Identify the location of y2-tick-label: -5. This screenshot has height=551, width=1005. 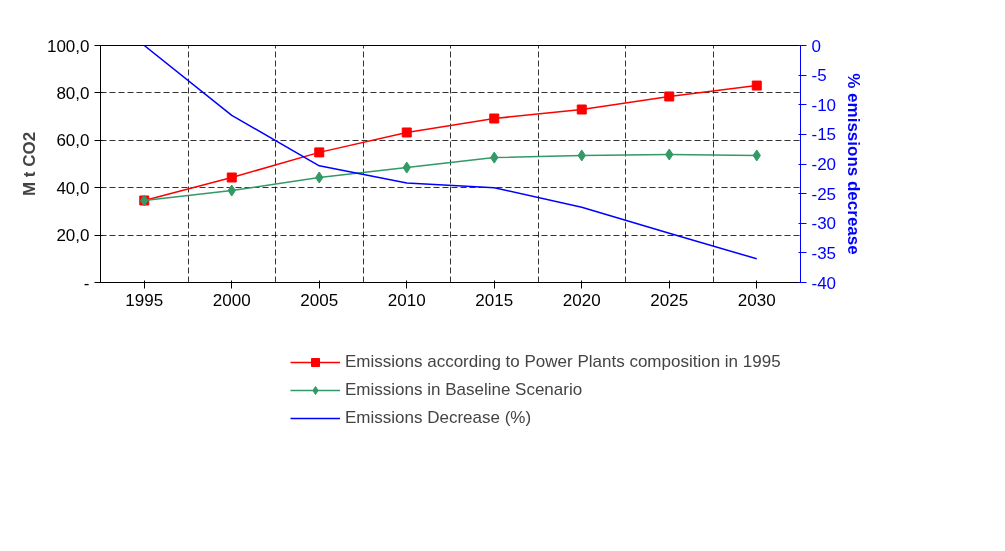
(819, 76).